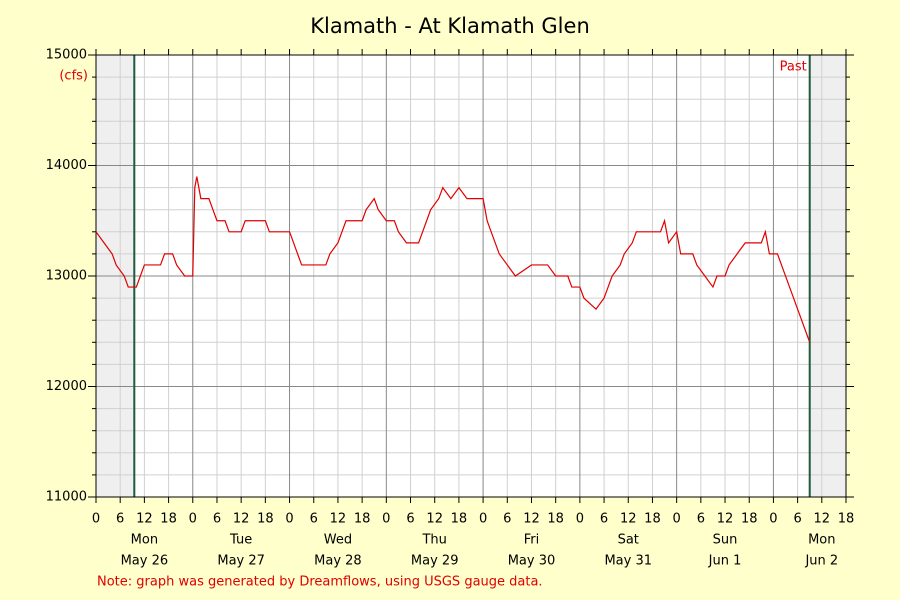 This screenshot has height=600, width=900. Describe the element at coordinates (532, 561) in the screenshot. I see `date-label: May 30` at that location.